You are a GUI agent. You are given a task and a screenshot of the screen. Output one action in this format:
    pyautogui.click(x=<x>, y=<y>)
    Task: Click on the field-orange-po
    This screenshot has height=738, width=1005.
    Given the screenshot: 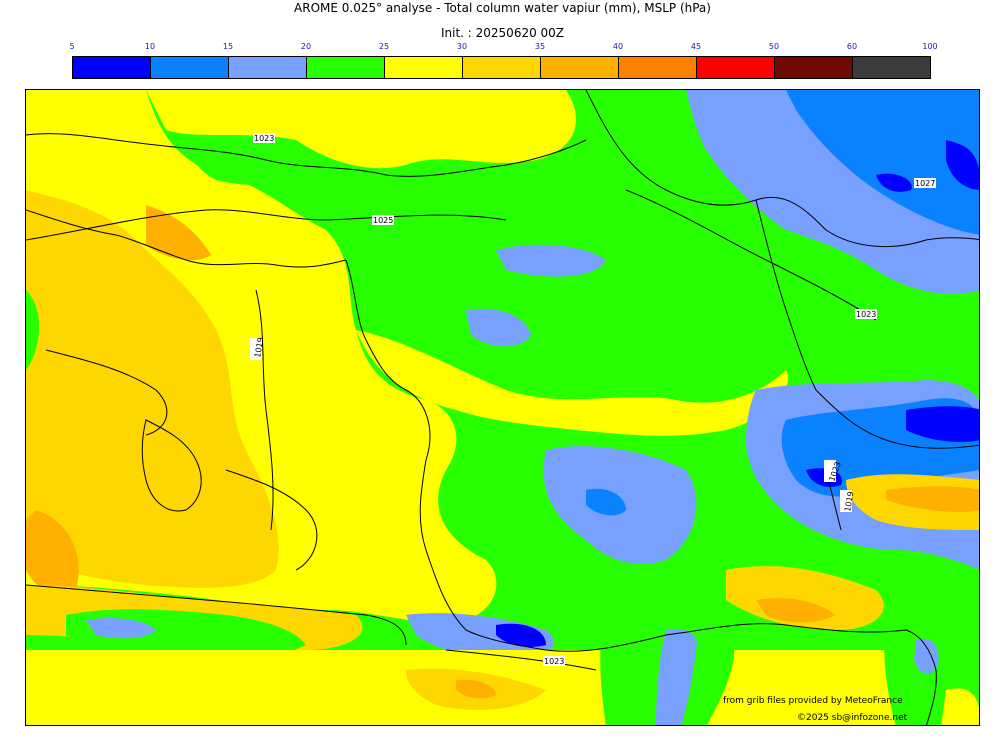 What is the action you would take?
    pyautogui.click(x=932, y=499)
    